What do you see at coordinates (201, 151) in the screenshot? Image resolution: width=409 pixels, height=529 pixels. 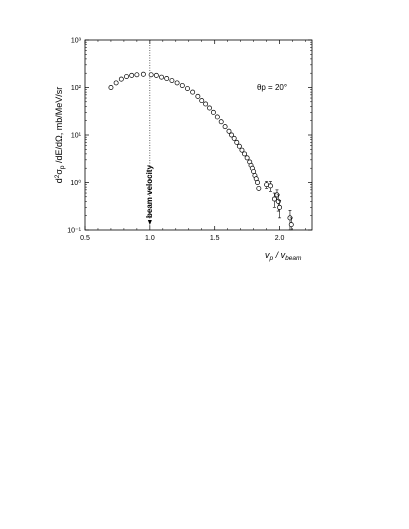 I see `data-points` at bounding box center [201, 151].